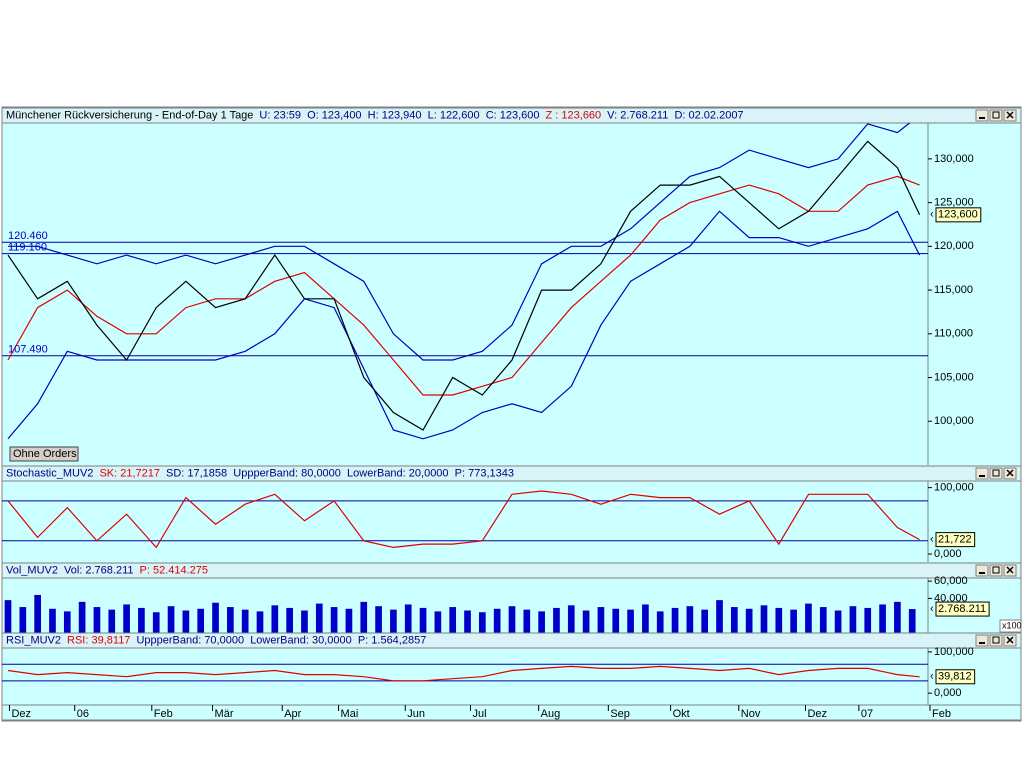  Describe the element at coordinates (574, 115) in the screenshot. I see `header-part: Z : 123,660` at that location.